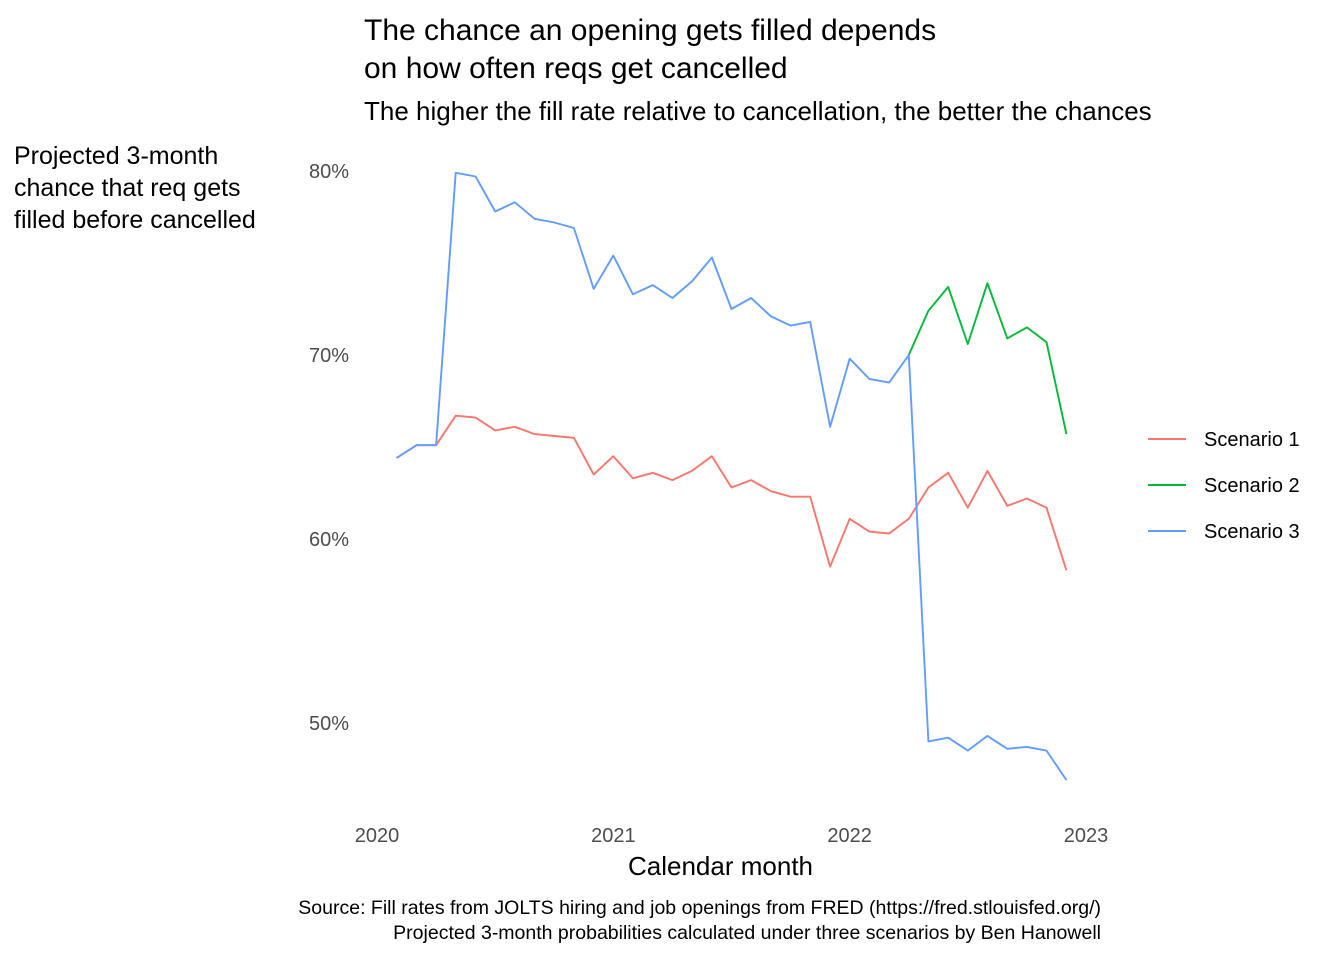  What do you see at coordinates (1086, 836) in the screenshot?
I see `x-tick-label: 2023` at bounding box center [1086, 836].